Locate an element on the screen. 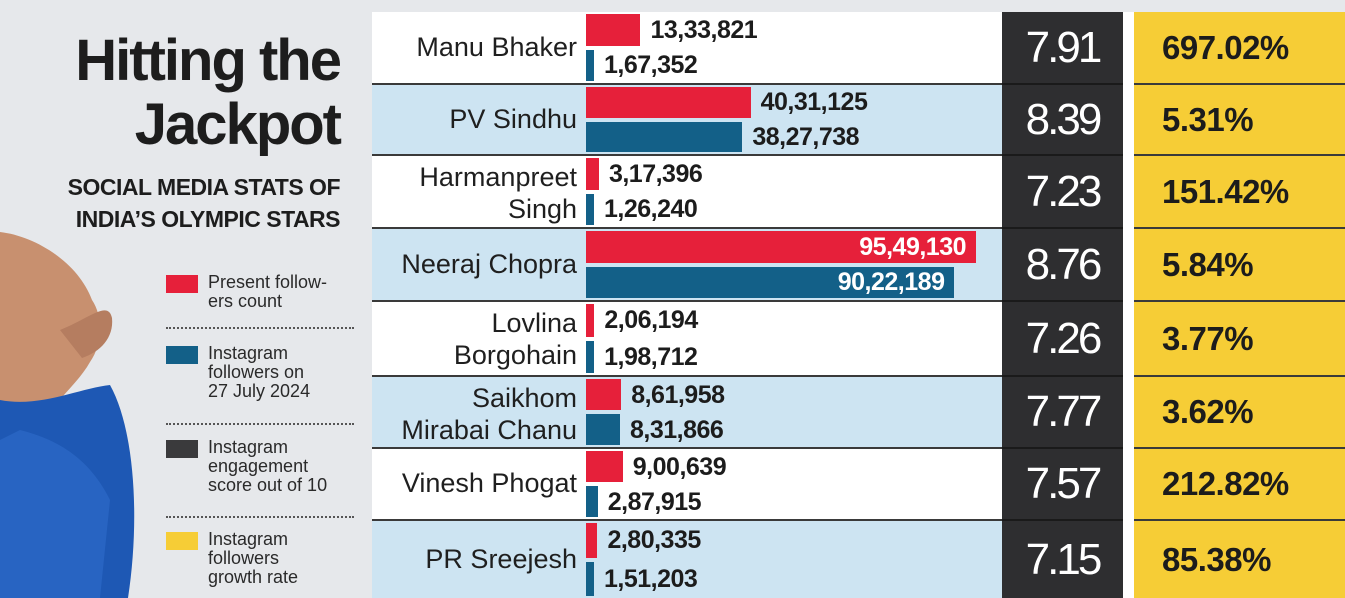 The image size is (1345, 598). present-followers-label: 2,80,335 is located at coordinates (654, 540).